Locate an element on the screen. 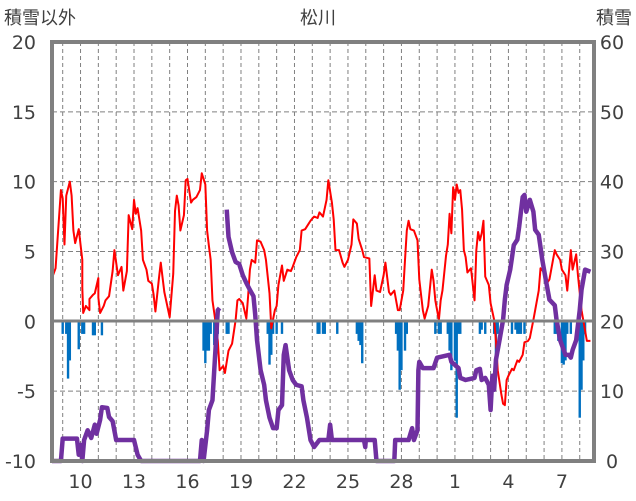 The width and height of the screenshot is (636, 501). x-tick-label: 13 is located at coordinates (134, 482).